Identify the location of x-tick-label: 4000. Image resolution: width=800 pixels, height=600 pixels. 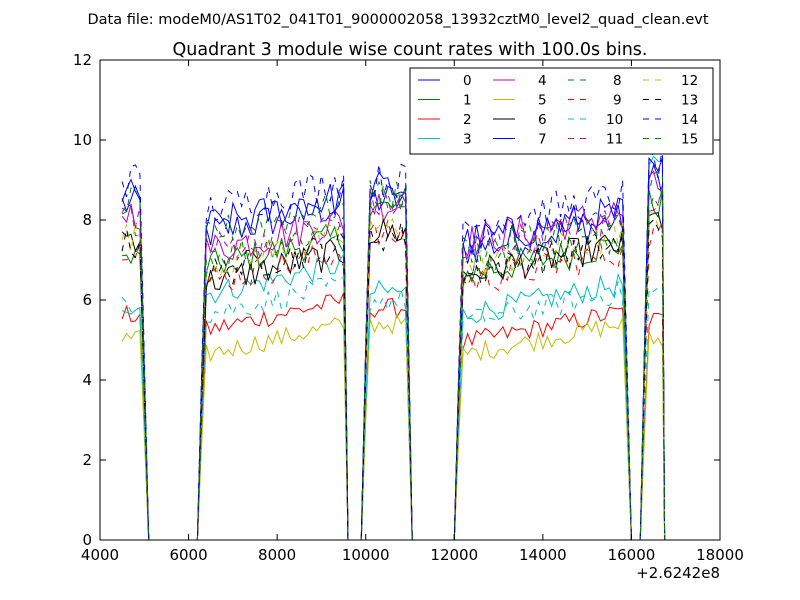
(100, 555).